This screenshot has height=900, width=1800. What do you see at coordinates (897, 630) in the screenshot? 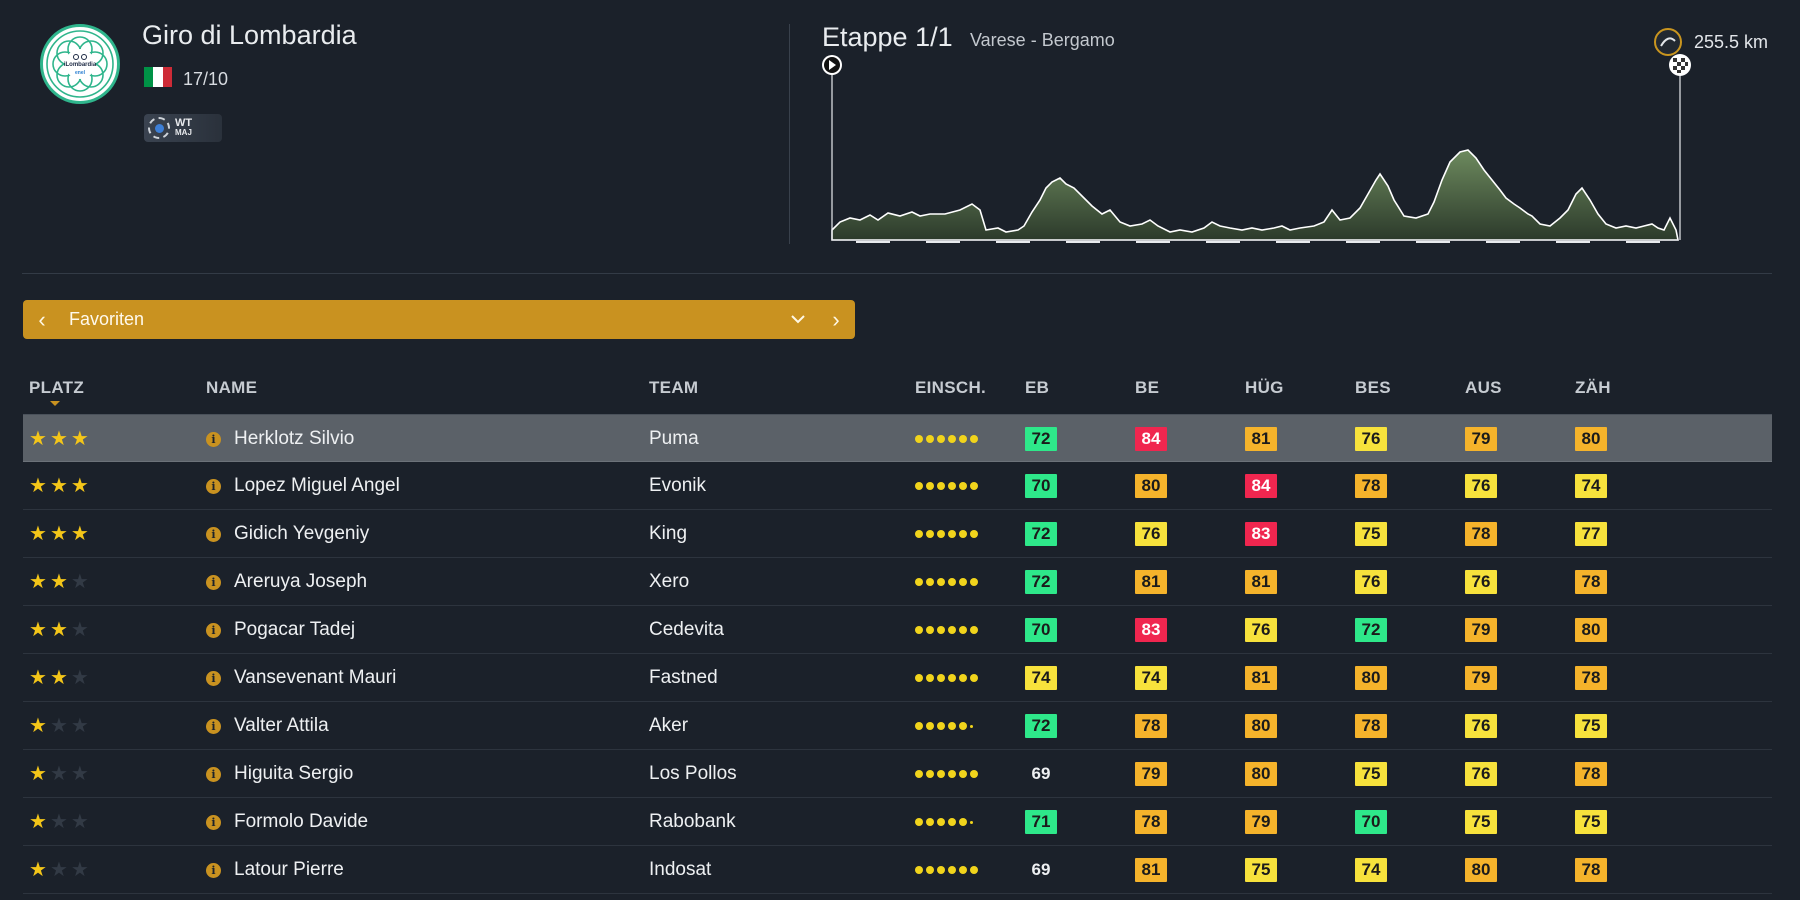
I see `table-row: ★ ★ ★ i Pogacar Tadej Cedevita 70 83 76 72 79 80` at bounding box center [897, 630].